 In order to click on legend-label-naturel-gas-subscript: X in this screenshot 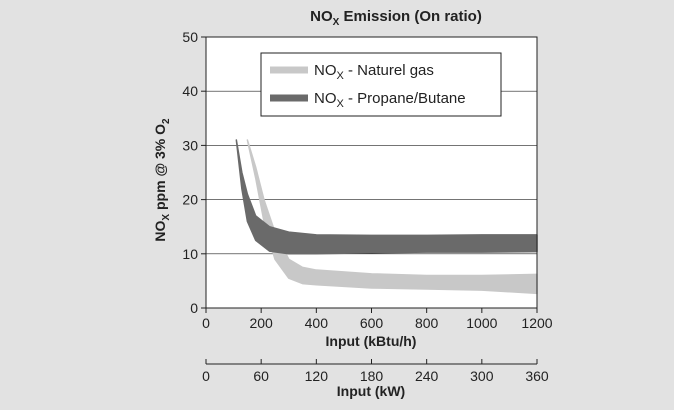, I will do `click(341, 76)`.